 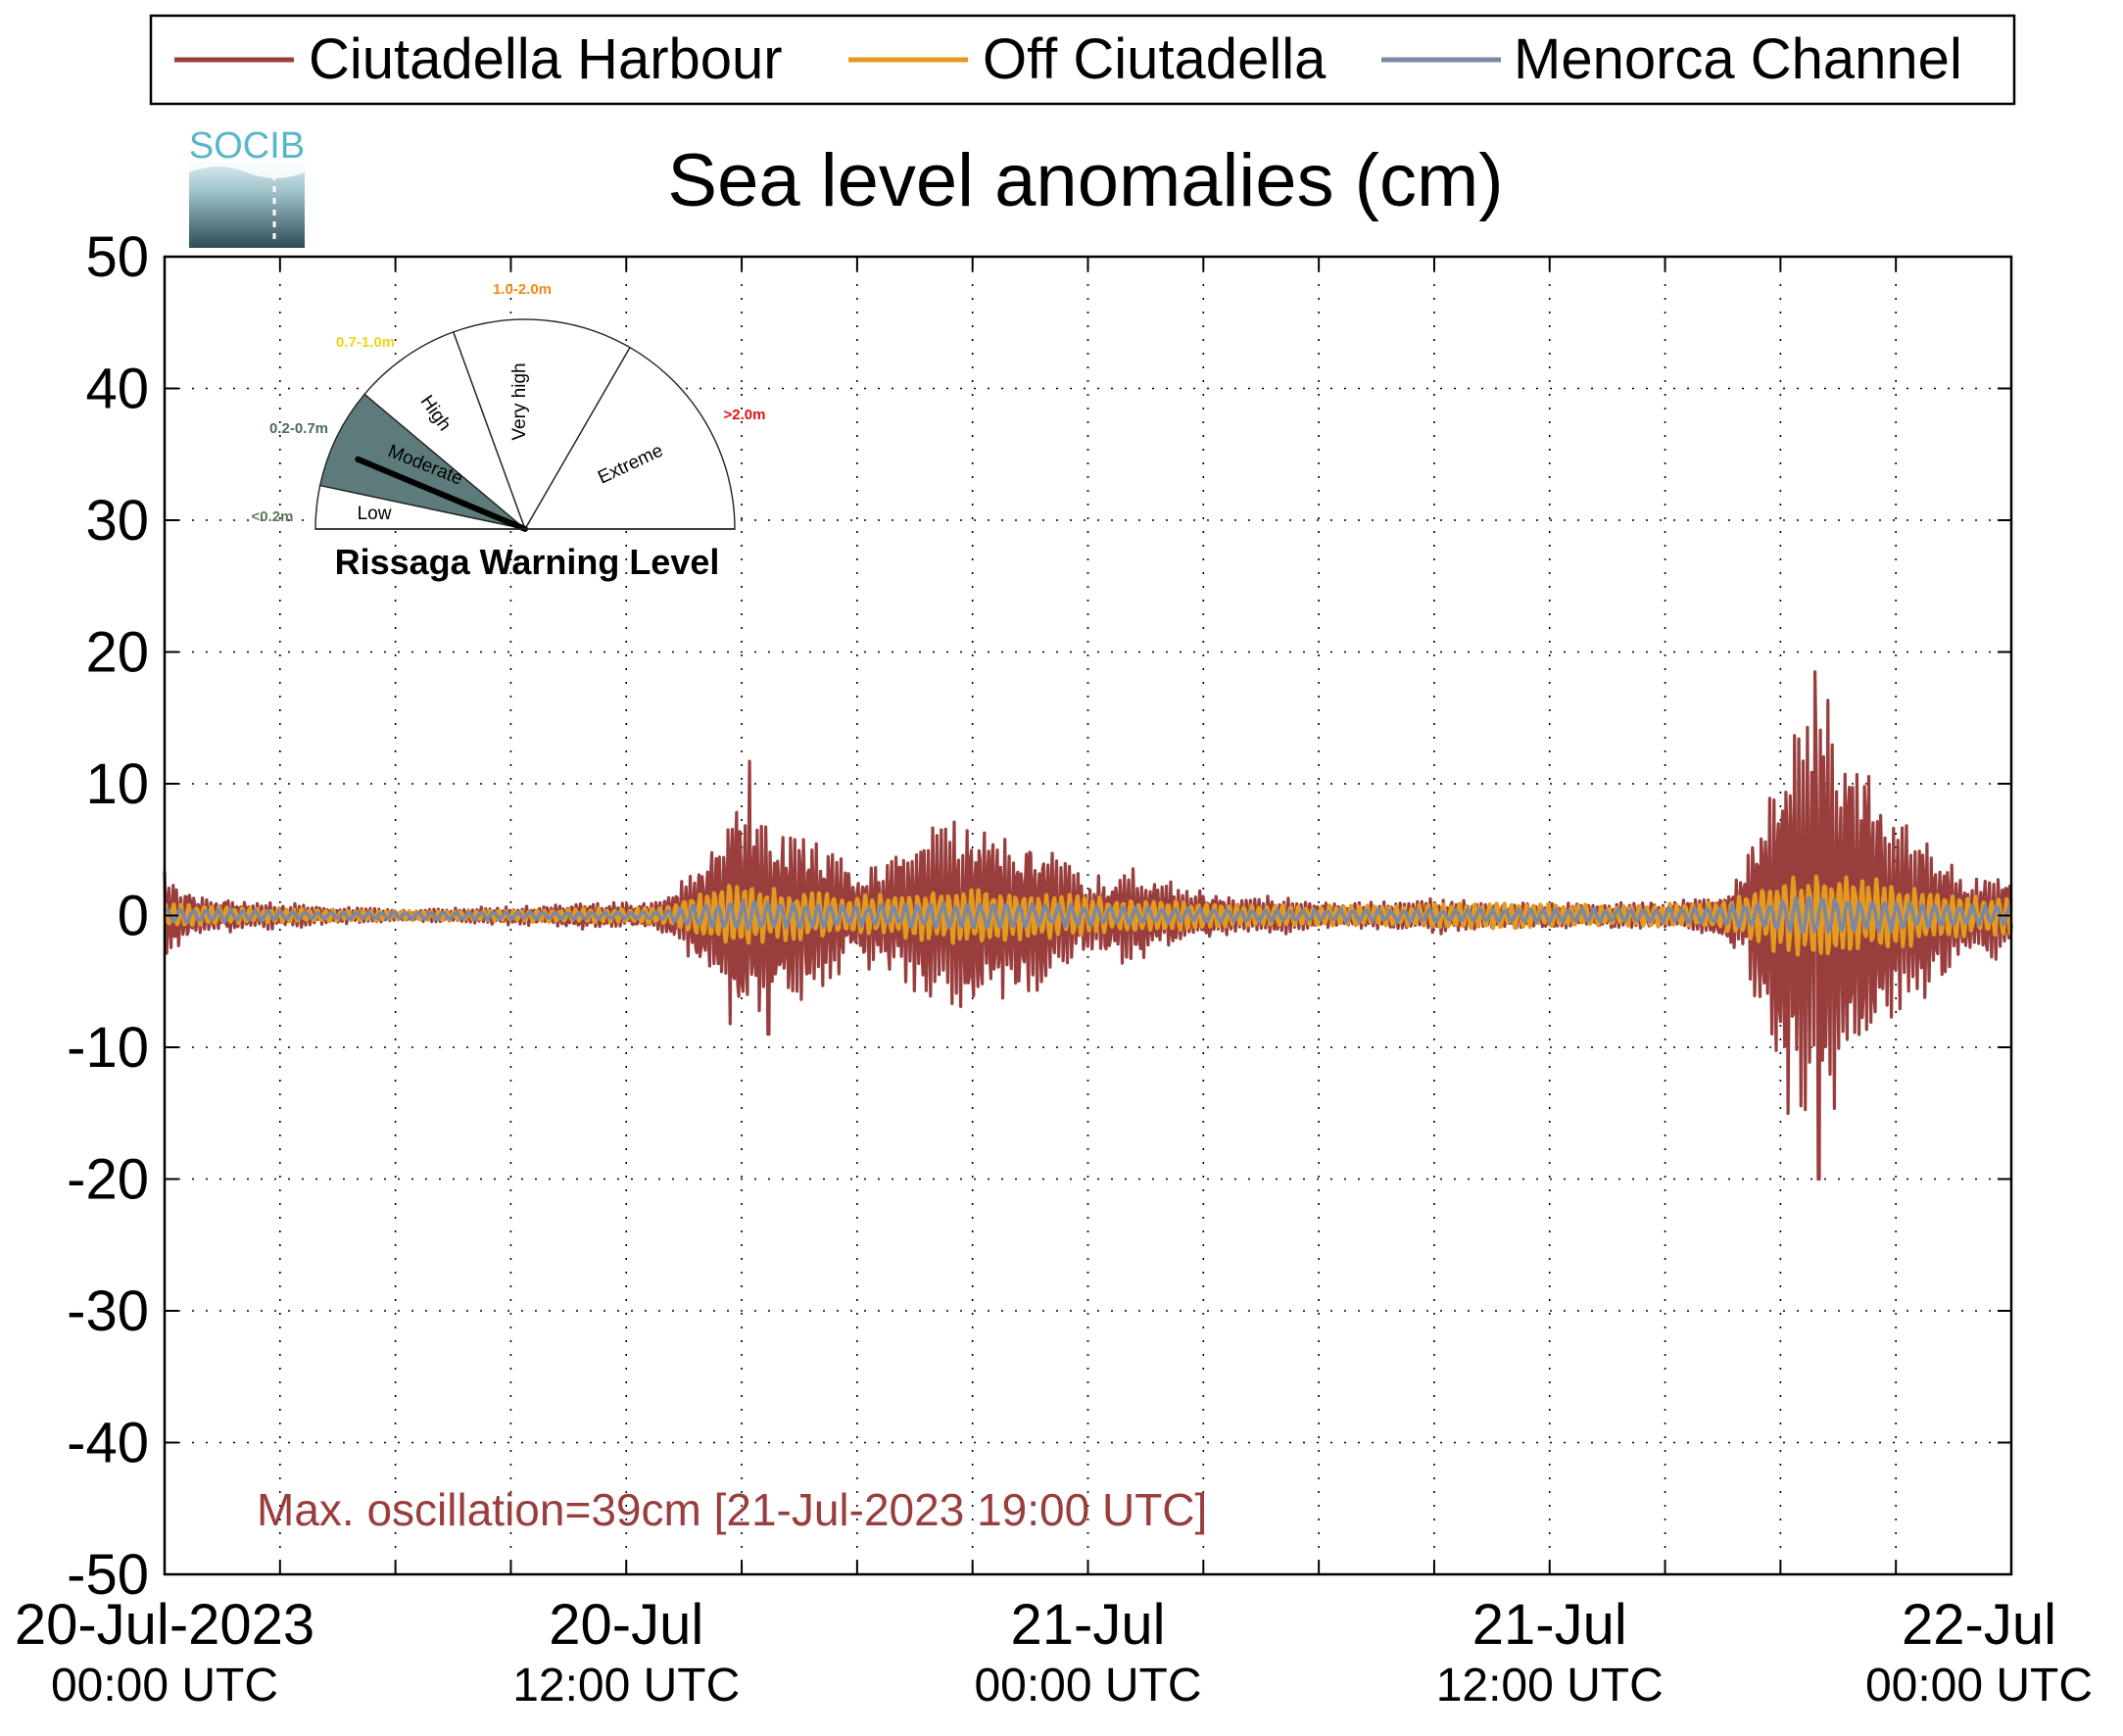 What do you see at coordinates (546, 59) in the screenshot?
I see `legend-label-ciutadella-harbour: Ciutadella Harbour` at bounding box center [546, 59].